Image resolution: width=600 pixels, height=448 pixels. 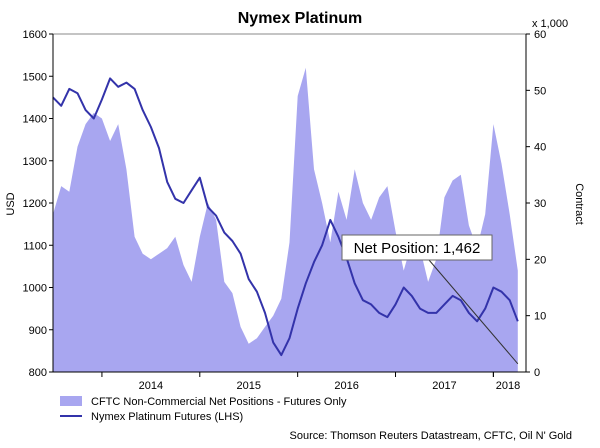 What do you see at coordinates (473, 312) in the screenshot?
I see `annotation-leader-line` at bounding box center [473, 312].